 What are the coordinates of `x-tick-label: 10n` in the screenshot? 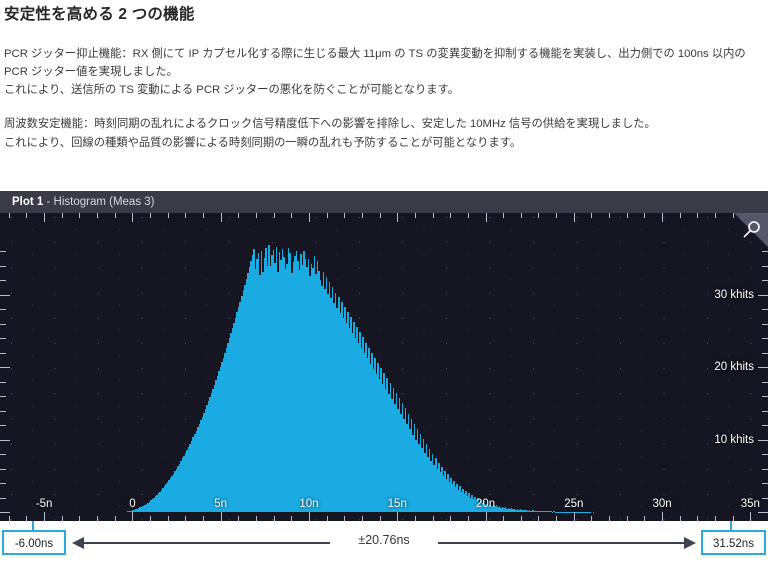 It's located at (309, 504).